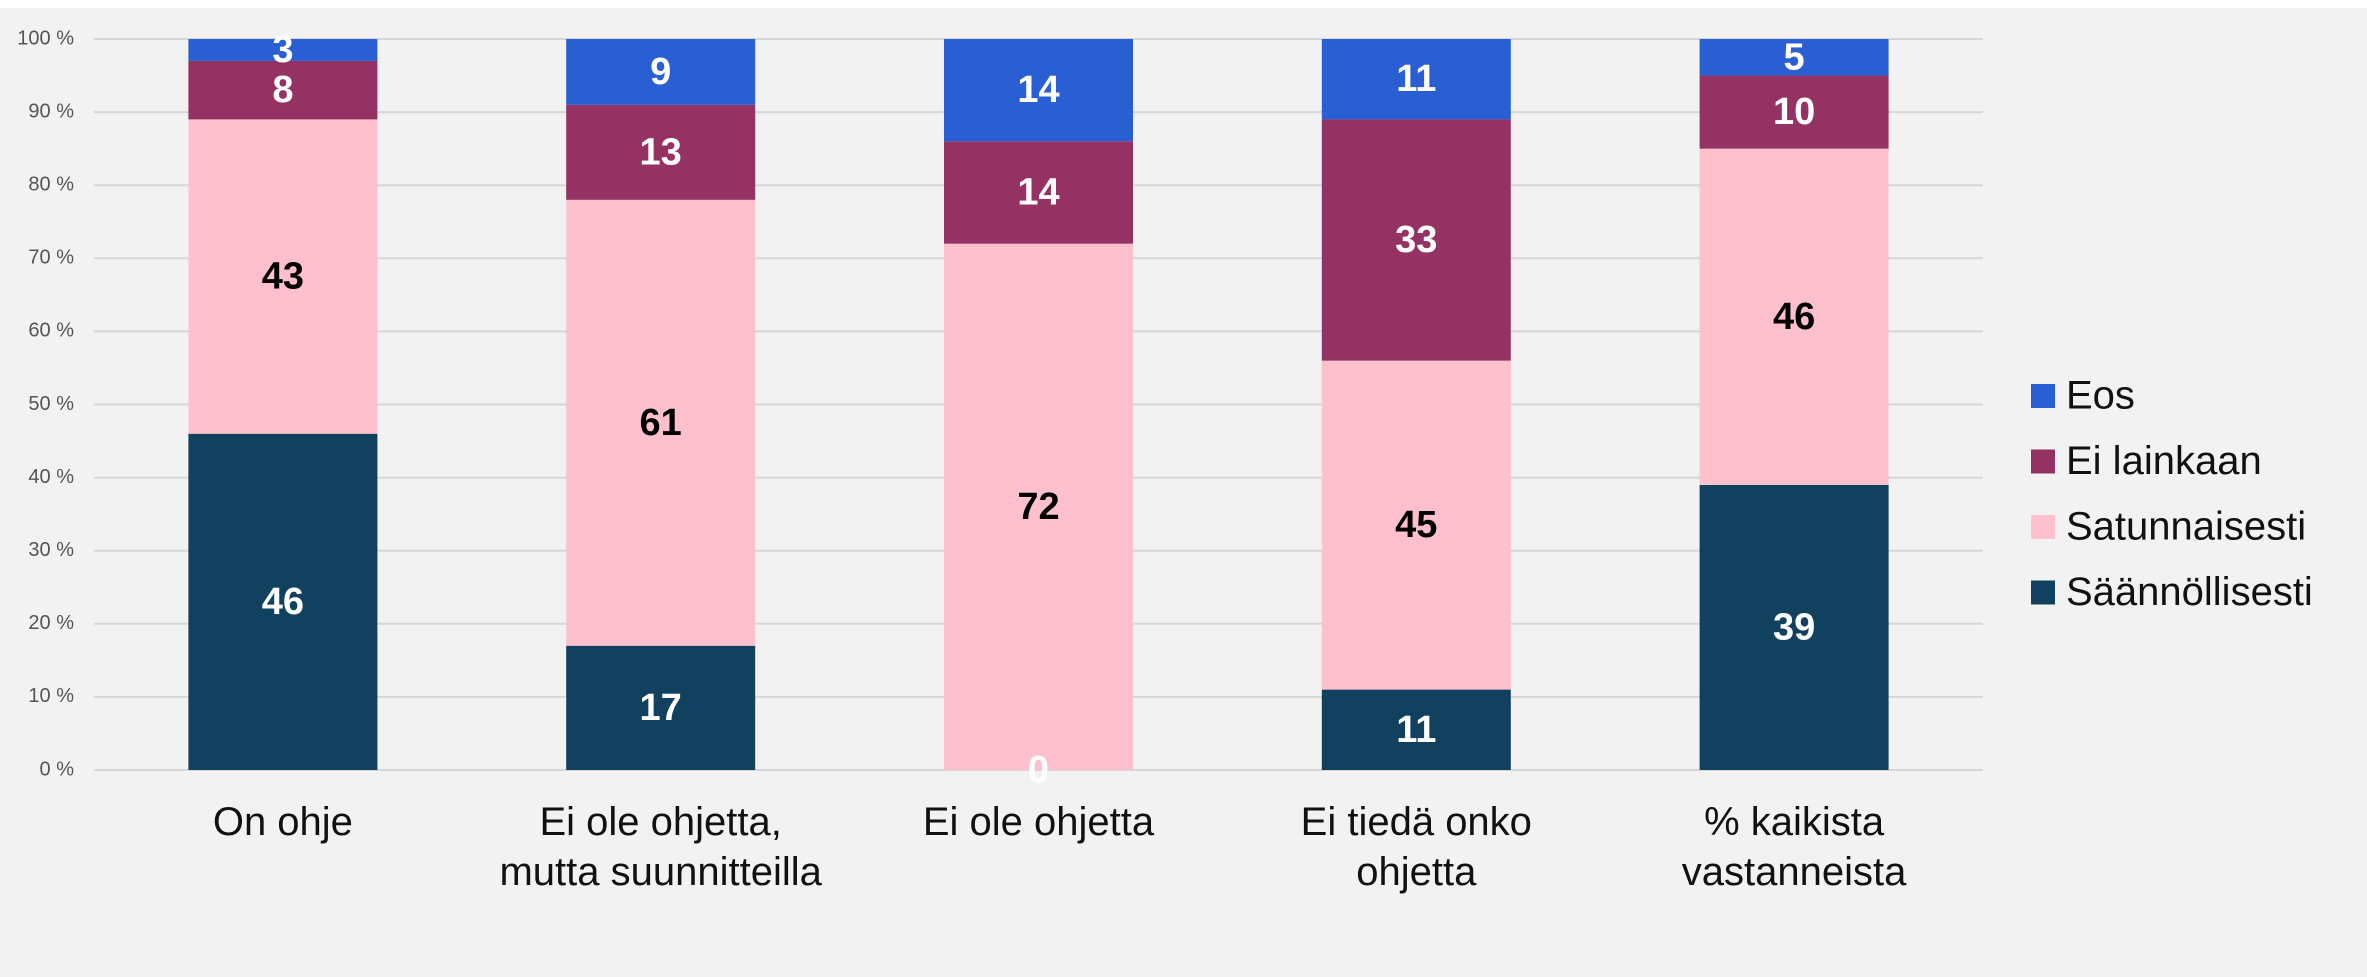 This screenshot has height=977, width=2367. I want to click on y-tick-label: 90 %, so click(51, 111).